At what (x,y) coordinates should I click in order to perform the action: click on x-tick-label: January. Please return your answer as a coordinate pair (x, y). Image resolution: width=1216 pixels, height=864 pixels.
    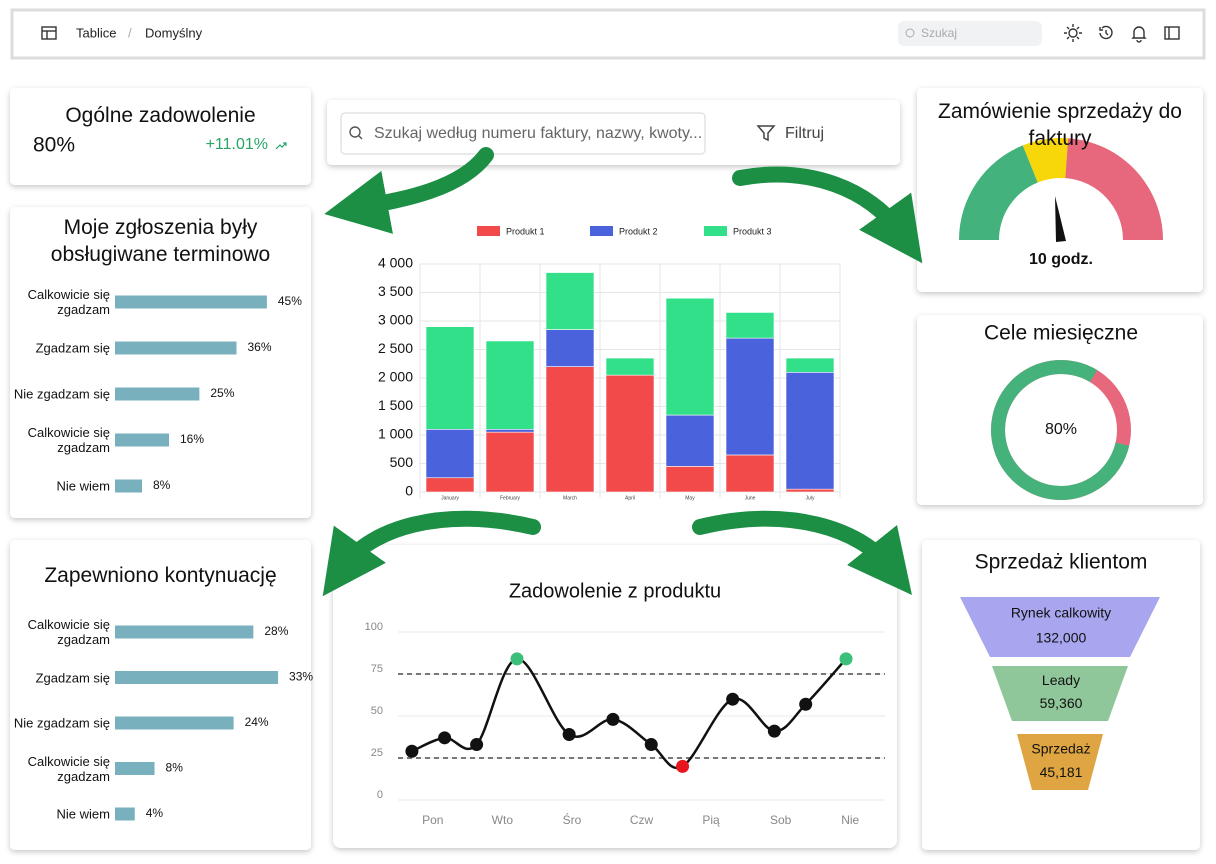
    Looking at the image, I should click on (450, 498).